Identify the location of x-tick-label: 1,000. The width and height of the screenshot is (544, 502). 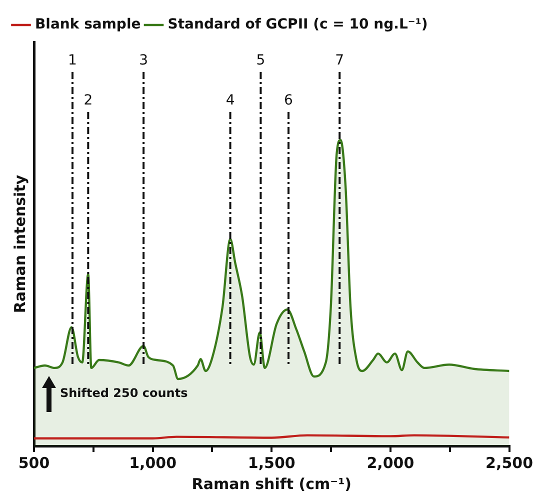
(153, 463).